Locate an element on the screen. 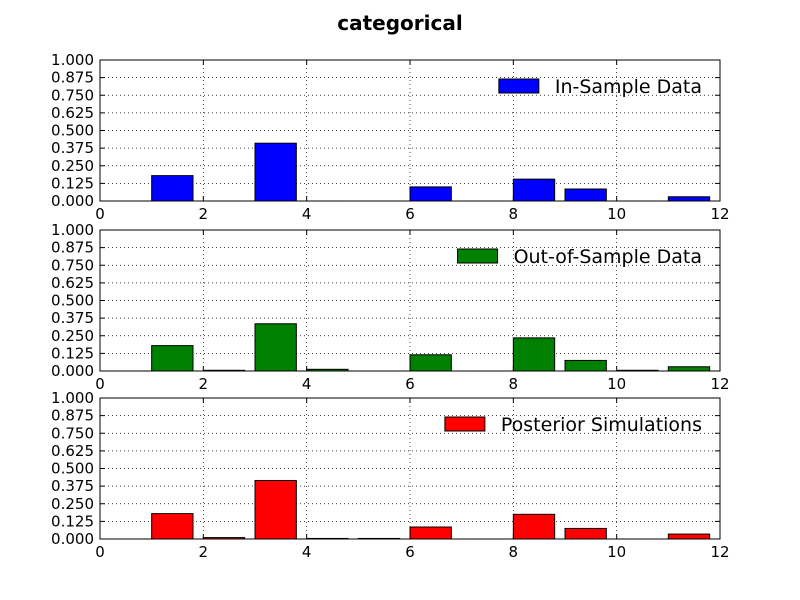  chart-title: categorical is located at coordinates (399, 23).